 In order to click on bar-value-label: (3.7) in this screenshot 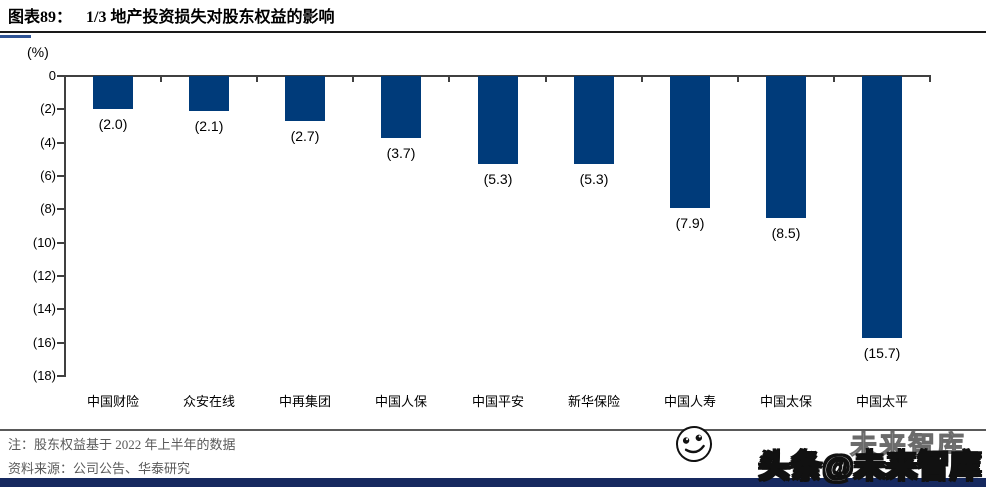, I will do `click(401, 153)`.